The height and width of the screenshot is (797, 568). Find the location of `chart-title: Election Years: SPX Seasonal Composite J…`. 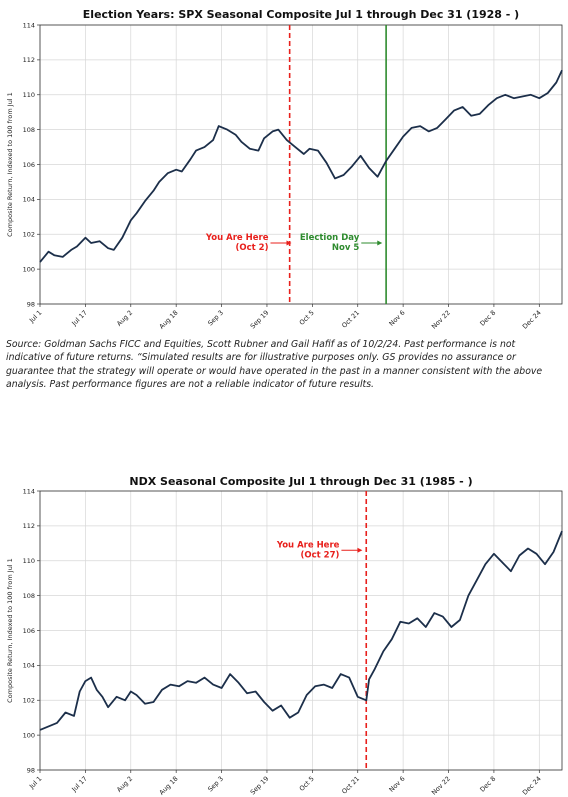

chart-title: Election Years: SPX Seasonal Composite J… is located at coordinates (301, 14).